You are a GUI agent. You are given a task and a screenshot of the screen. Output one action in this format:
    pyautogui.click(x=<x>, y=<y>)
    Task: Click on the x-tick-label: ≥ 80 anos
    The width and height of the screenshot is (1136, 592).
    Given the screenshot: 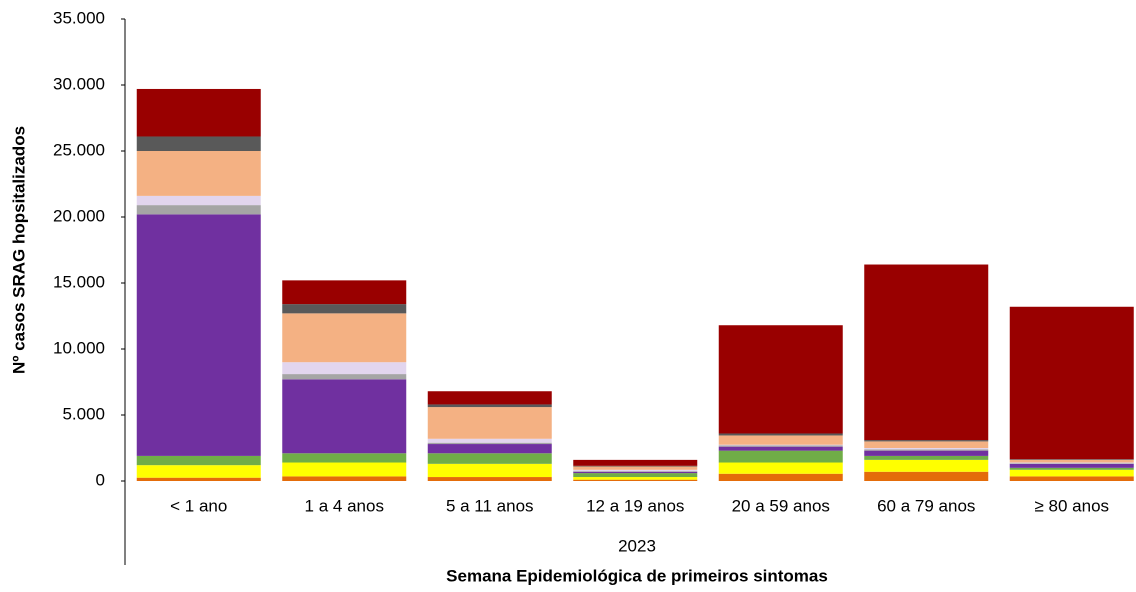 What is the action you would take?
    pyautogui.click(x=1071, y=505)
    